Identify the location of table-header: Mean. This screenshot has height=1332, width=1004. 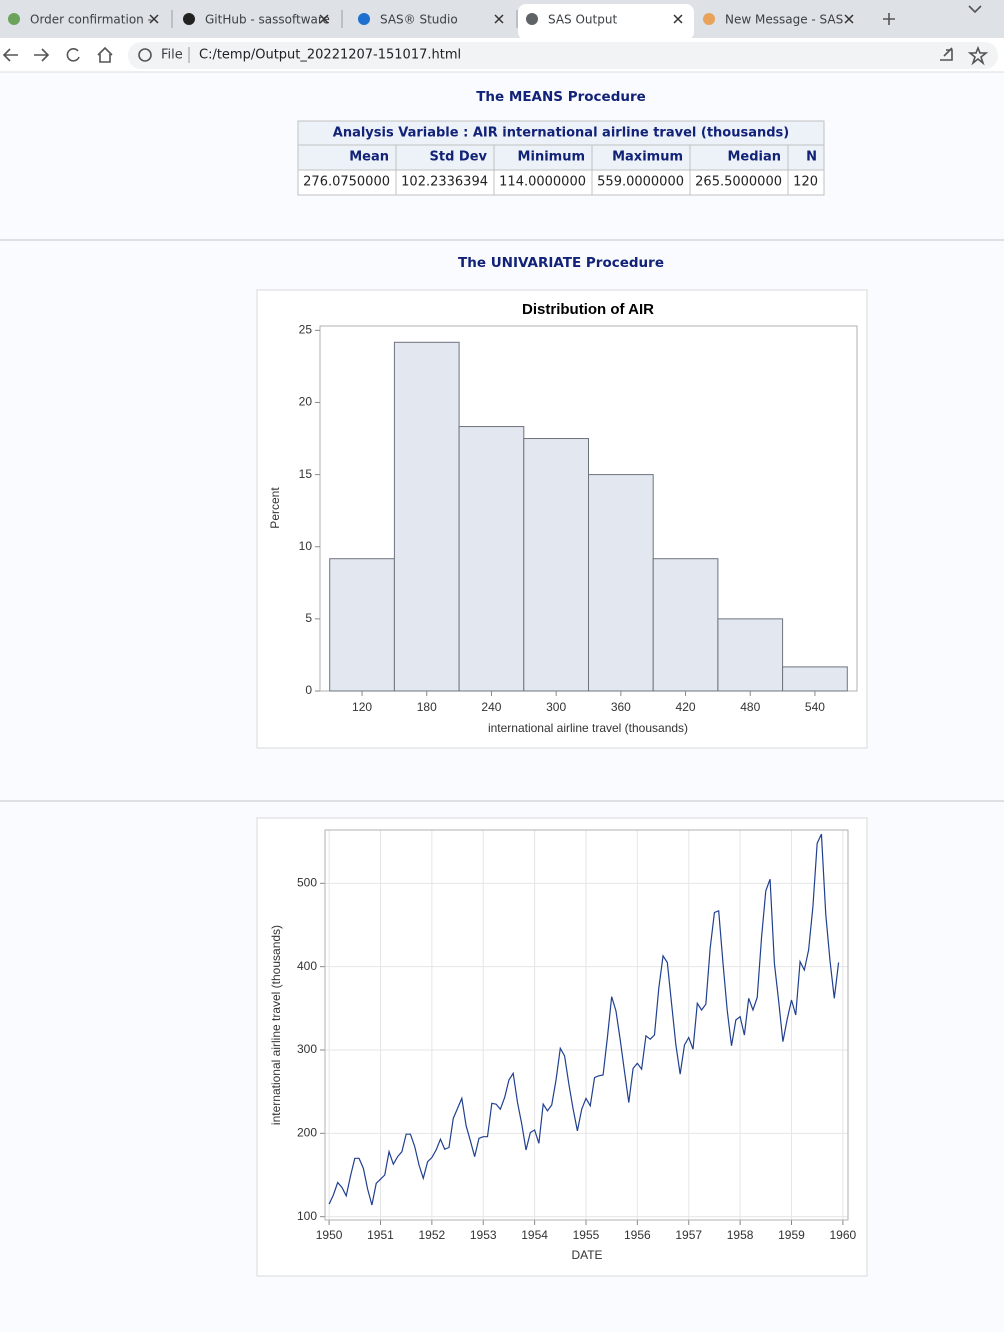
(369, 157).